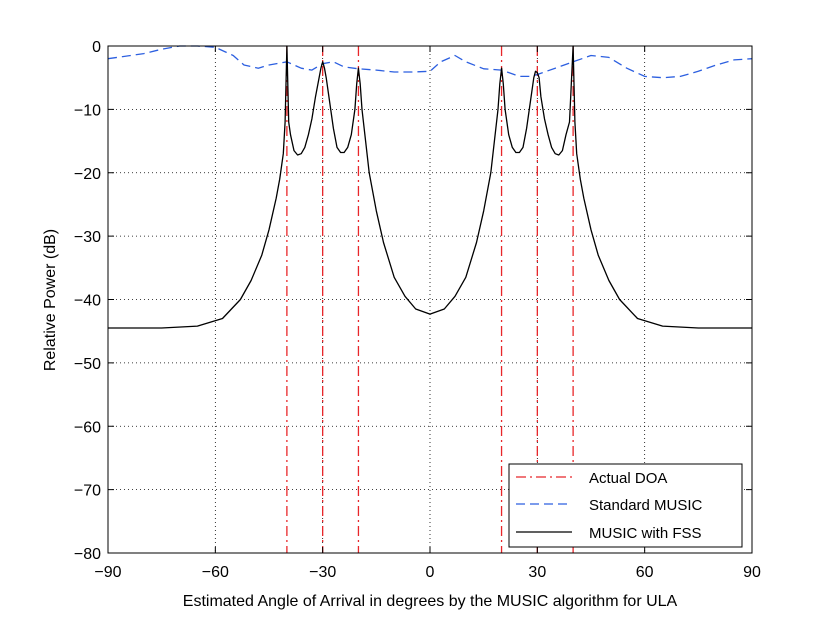  Describe the element at coordinates (322, 572) in the screenshot. I see `x-tick-label: −30` at that location.